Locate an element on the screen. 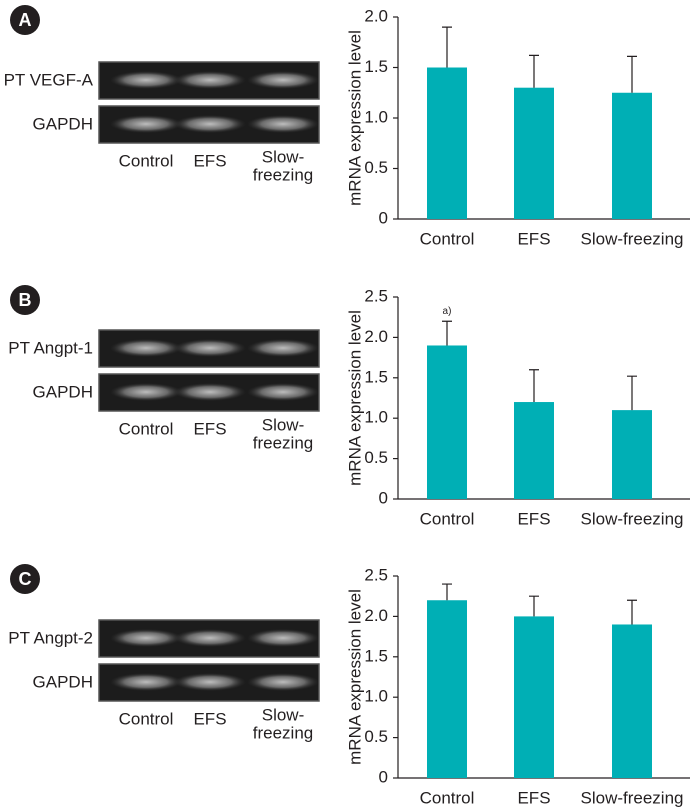  gel-row-label: PT VEGF-A is located at coordinates (49, 79).